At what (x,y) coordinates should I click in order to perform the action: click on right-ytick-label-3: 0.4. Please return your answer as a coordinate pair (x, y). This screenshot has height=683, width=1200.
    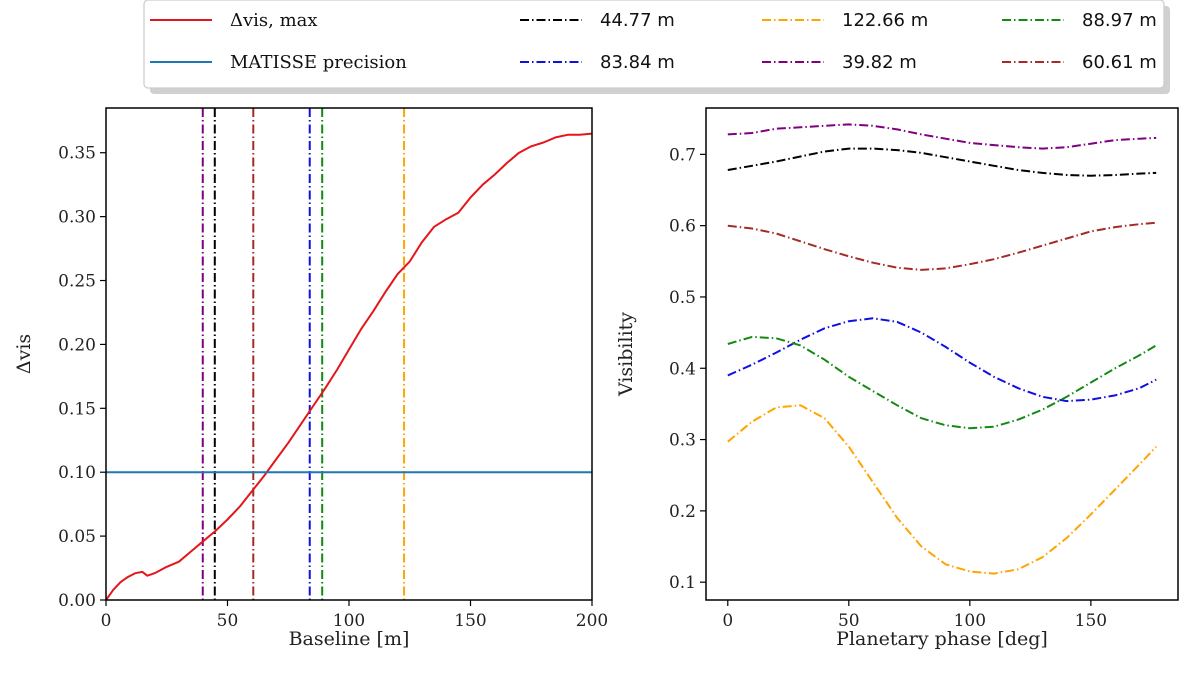
    Looking at the image, I should click on (682, 369).